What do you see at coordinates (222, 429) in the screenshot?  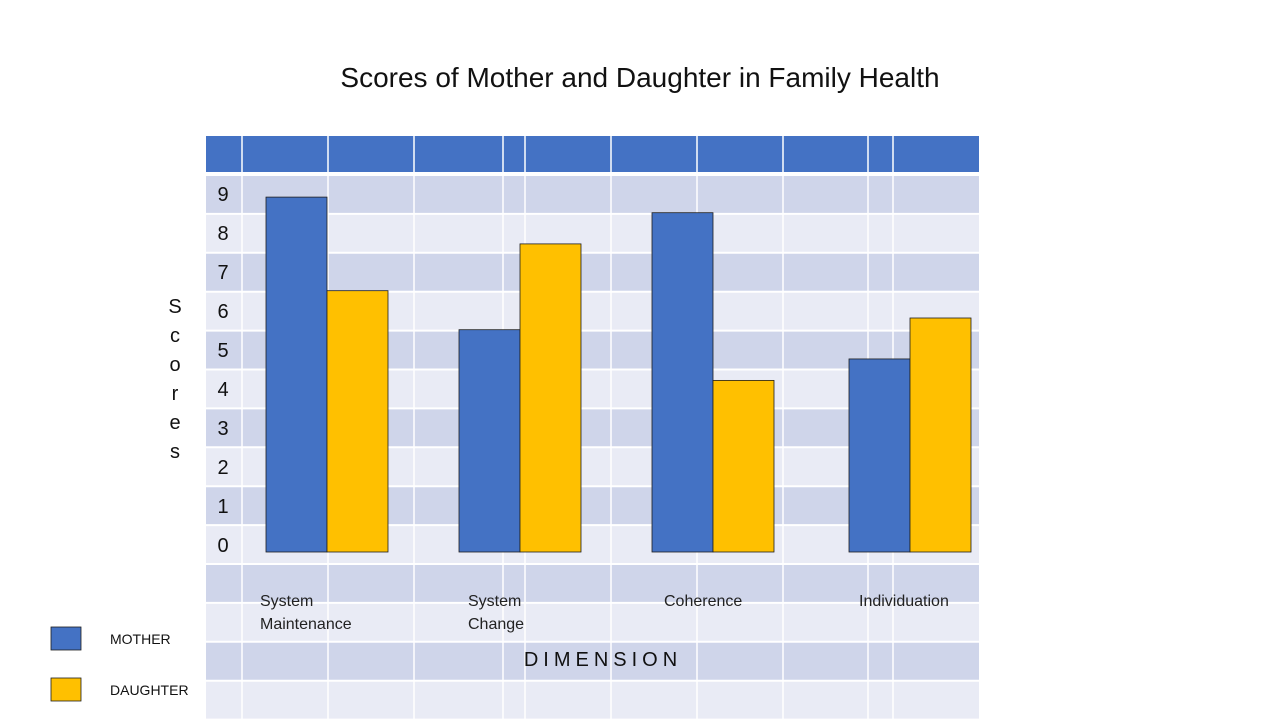 I see `y-tick-label: 3` at bounding box center [222, 429].